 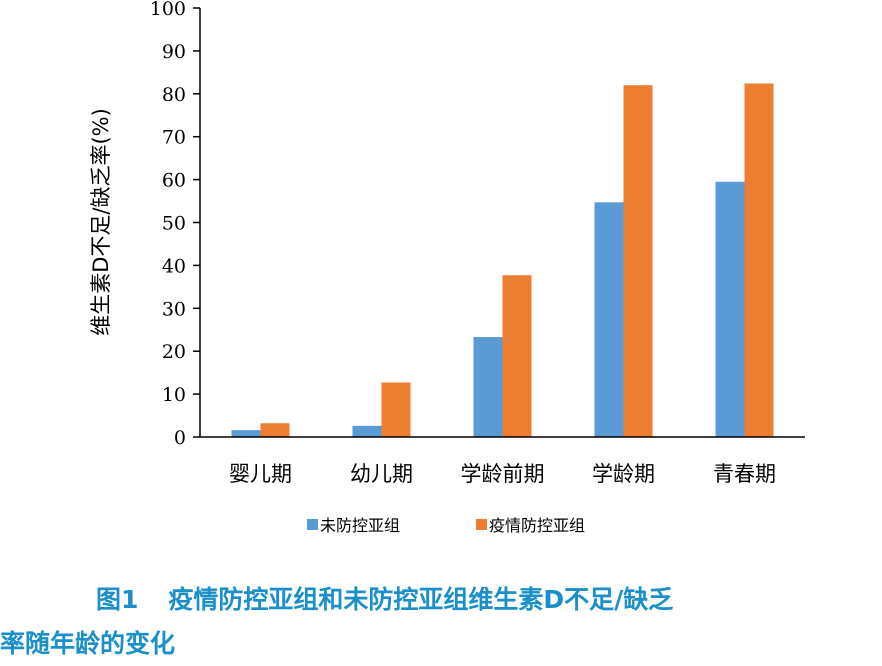 What do you see at coordinates (537, 525) in the screenshot?
I see `legend-label: 疫情防控亚组` at bounding box center [537, 525].